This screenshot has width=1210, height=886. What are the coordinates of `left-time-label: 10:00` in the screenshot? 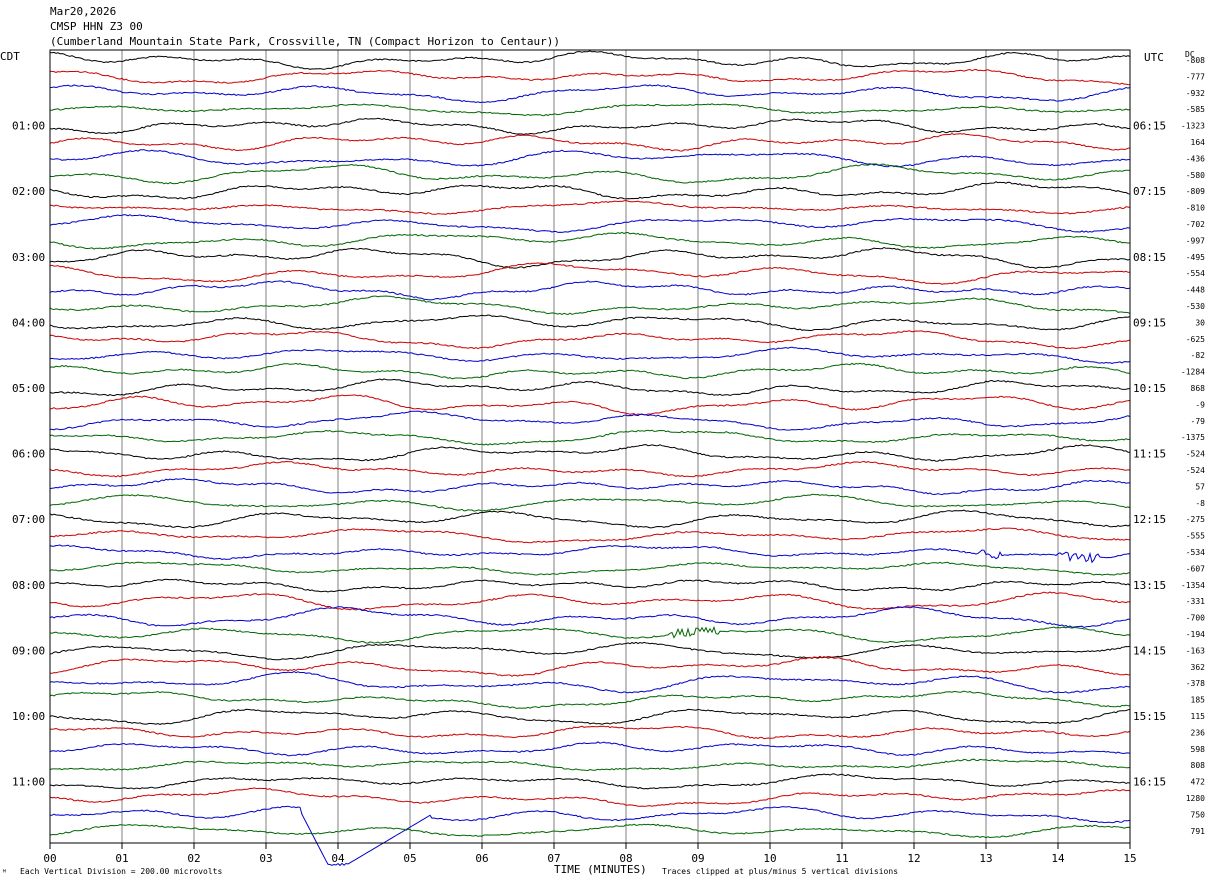 It's located at (28, 716).